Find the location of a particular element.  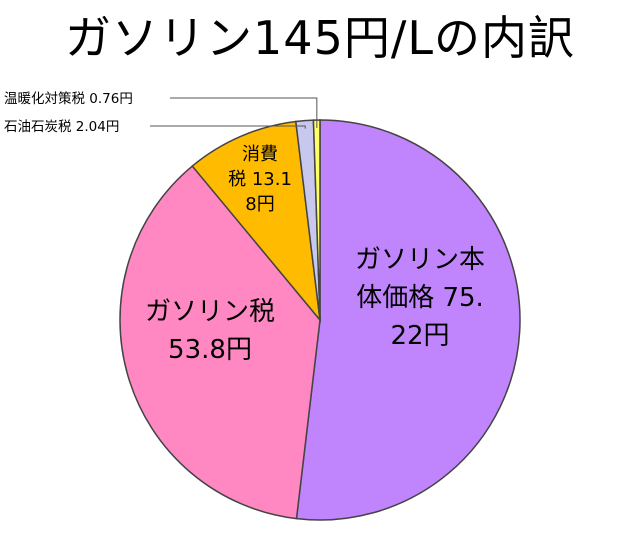

slice-label-3: 石油石炭税 2.04円 is located at coordinates (61, 127).